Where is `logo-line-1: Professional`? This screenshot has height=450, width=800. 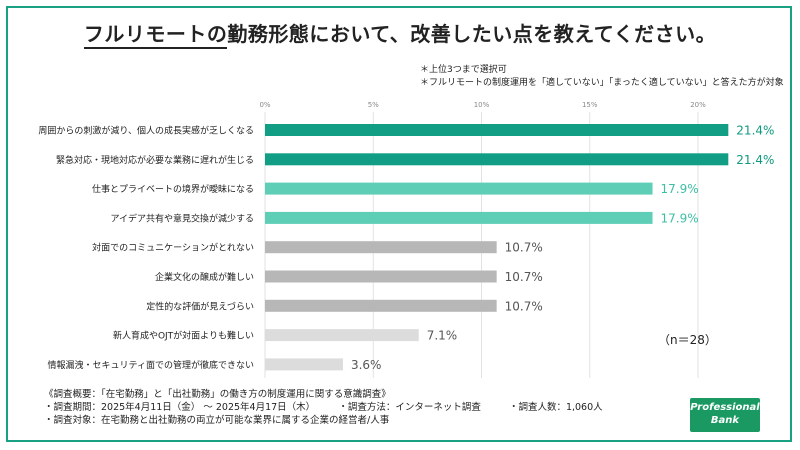
logo-line-1: Professional is located at coordinates (725, 407).